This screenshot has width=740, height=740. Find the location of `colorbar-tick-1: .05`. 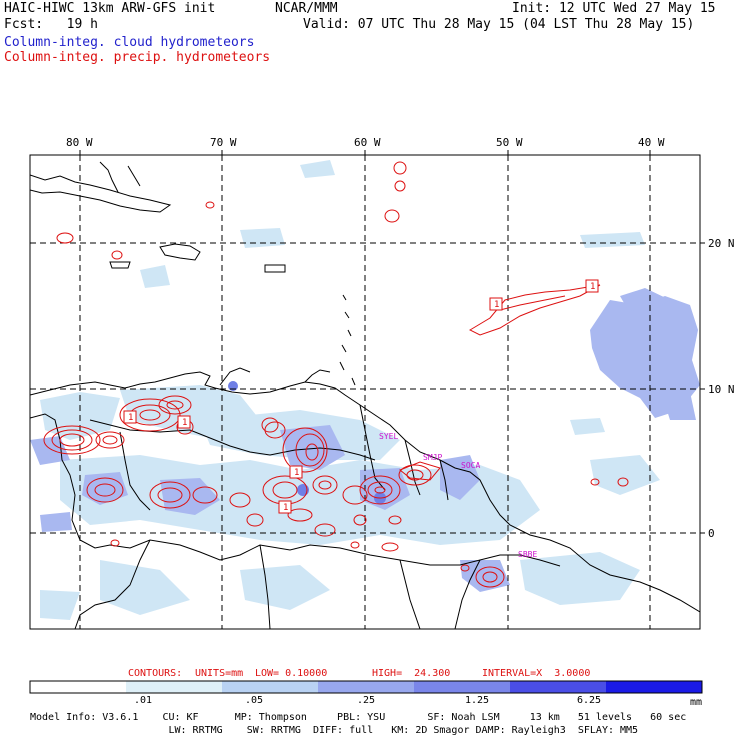

colorbar-tick-1: .05 is located at coordinates (254, 700).